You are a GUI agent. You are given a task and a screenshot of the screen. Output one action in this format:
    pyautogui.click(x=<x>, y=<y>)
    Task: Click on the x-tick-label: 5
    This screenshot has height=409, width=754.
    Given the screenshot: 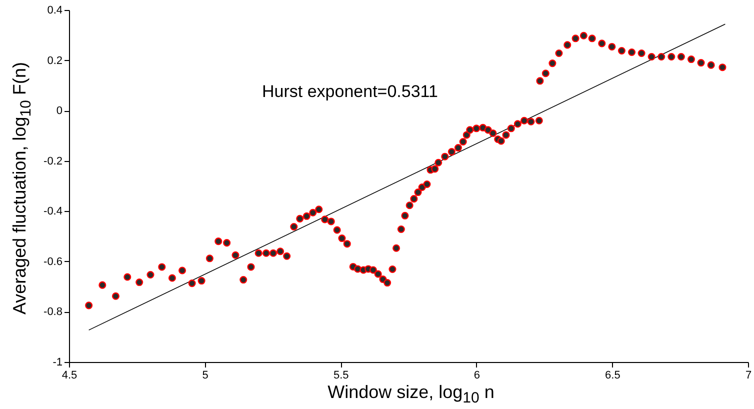 What is the action you would take?
    pyautogui.click(x=205, y=376)
    